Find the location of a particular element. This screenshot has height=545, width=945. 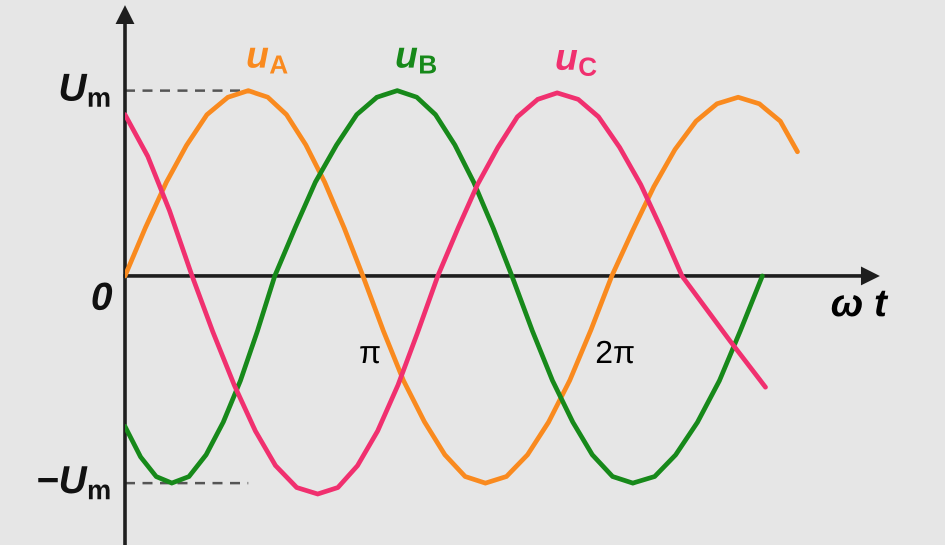

x-tick-label: 2π is located at coordinates (615, 352).